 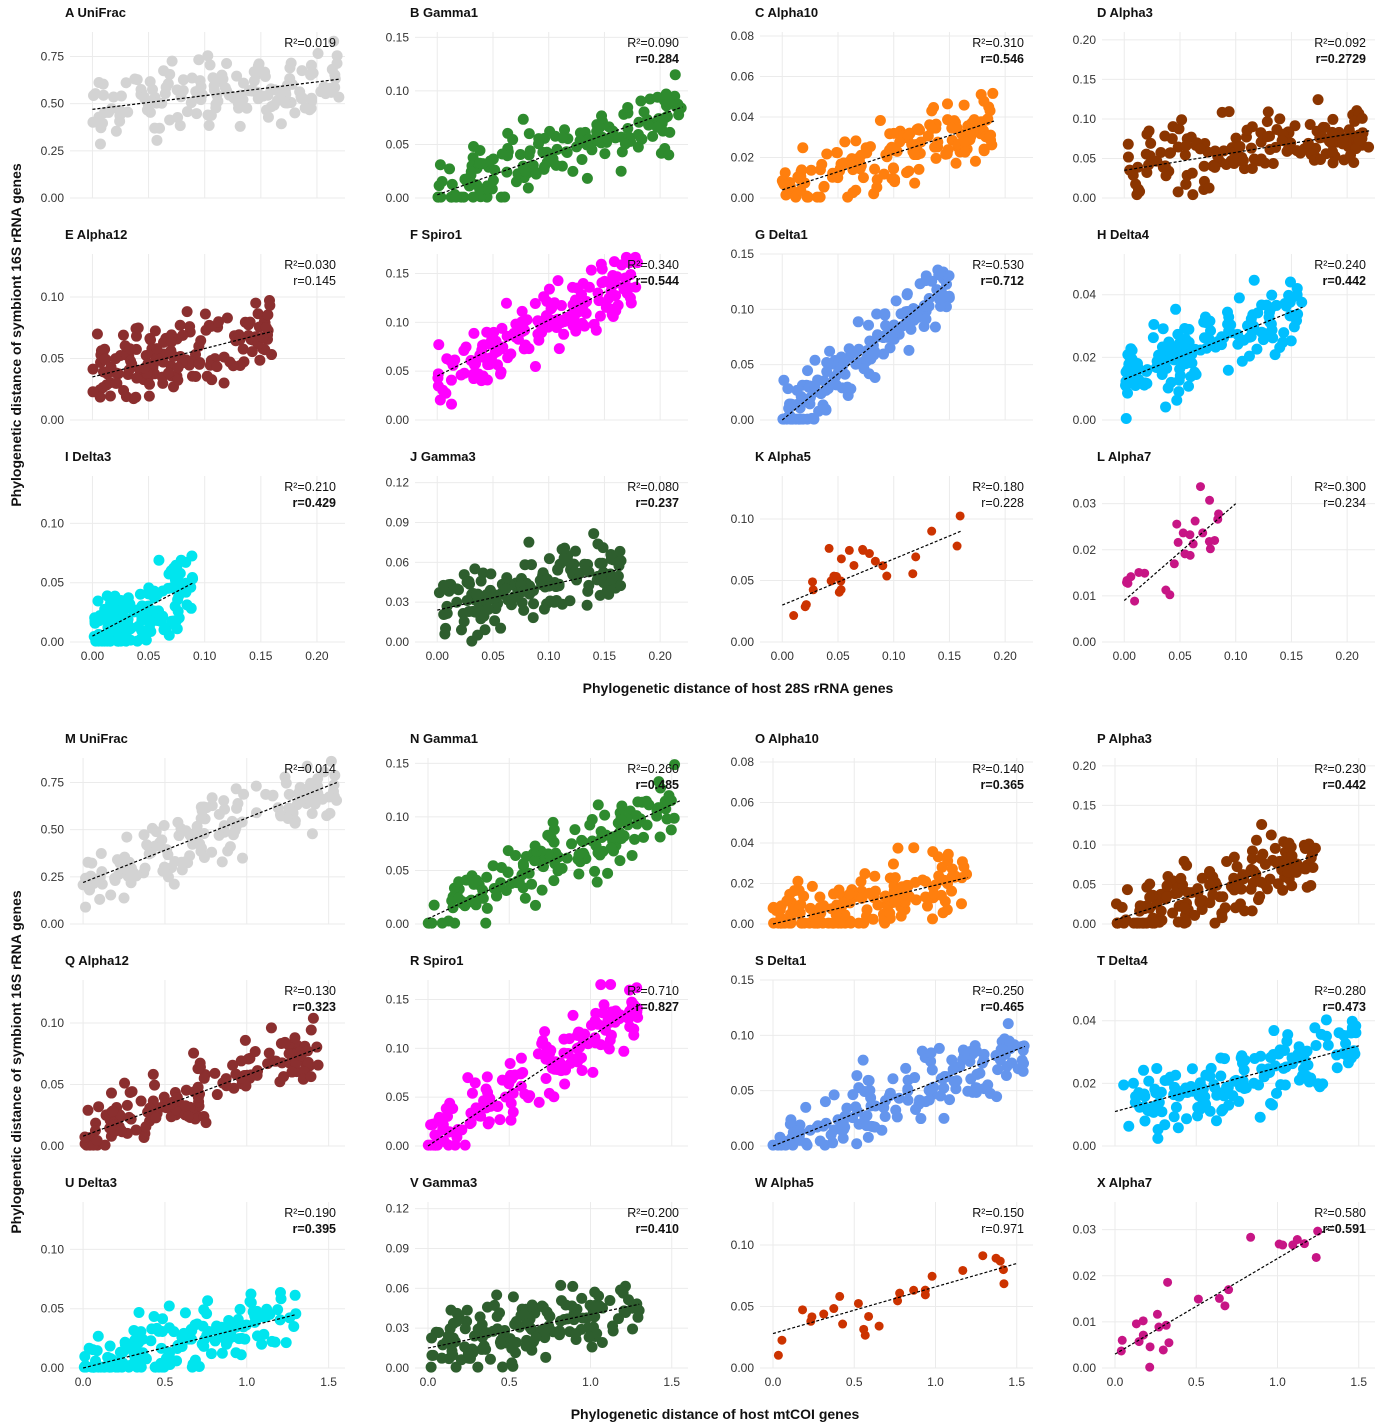 What do you see at coordinates (1085, 766) in the screenshot?
I see `y-tick-label: 0.20` at bounding box center [1085, 766].